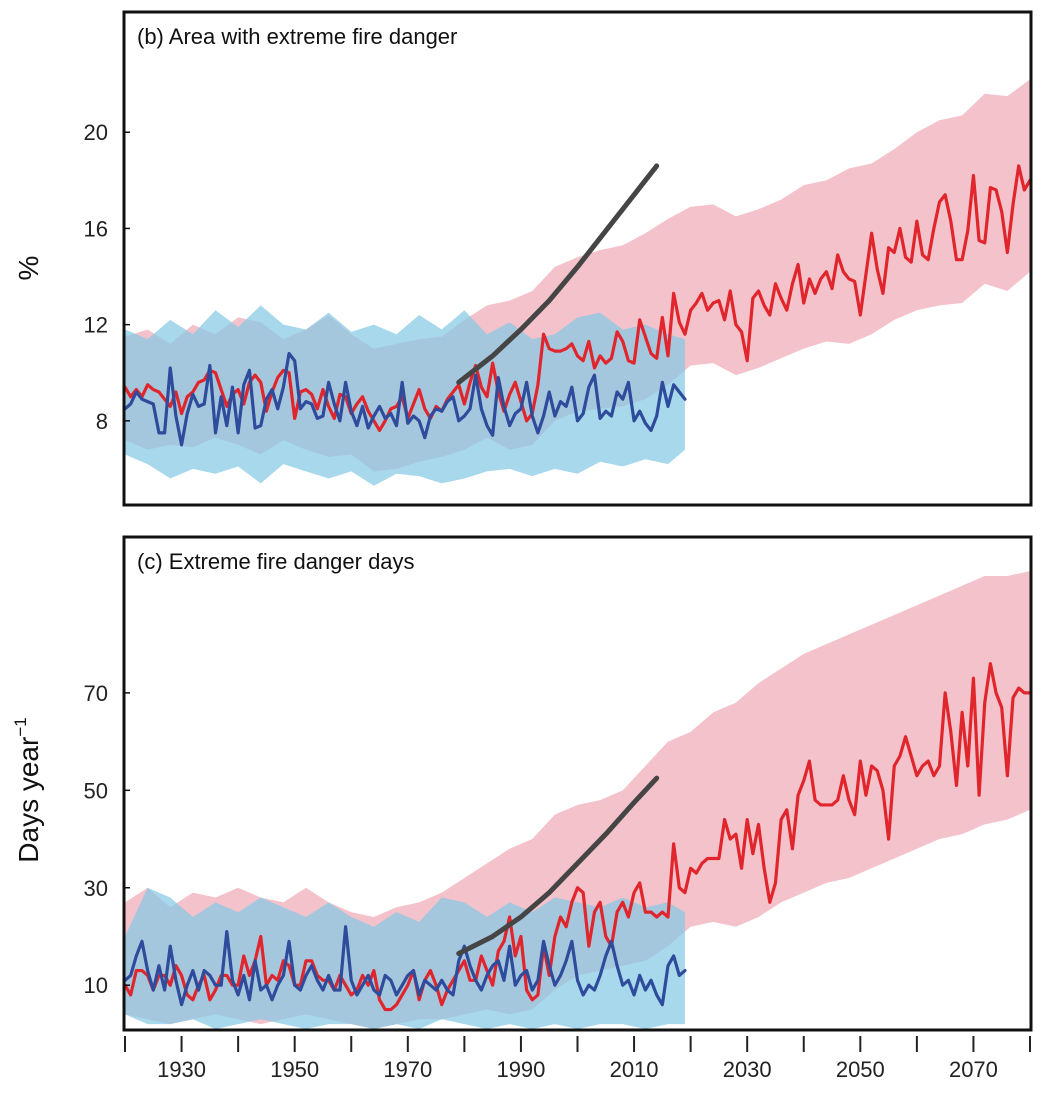  What do you see at coordinates (102, 421) in the screenshot?
I see `y-tick-label: 8` at bounding box center [102, 421].